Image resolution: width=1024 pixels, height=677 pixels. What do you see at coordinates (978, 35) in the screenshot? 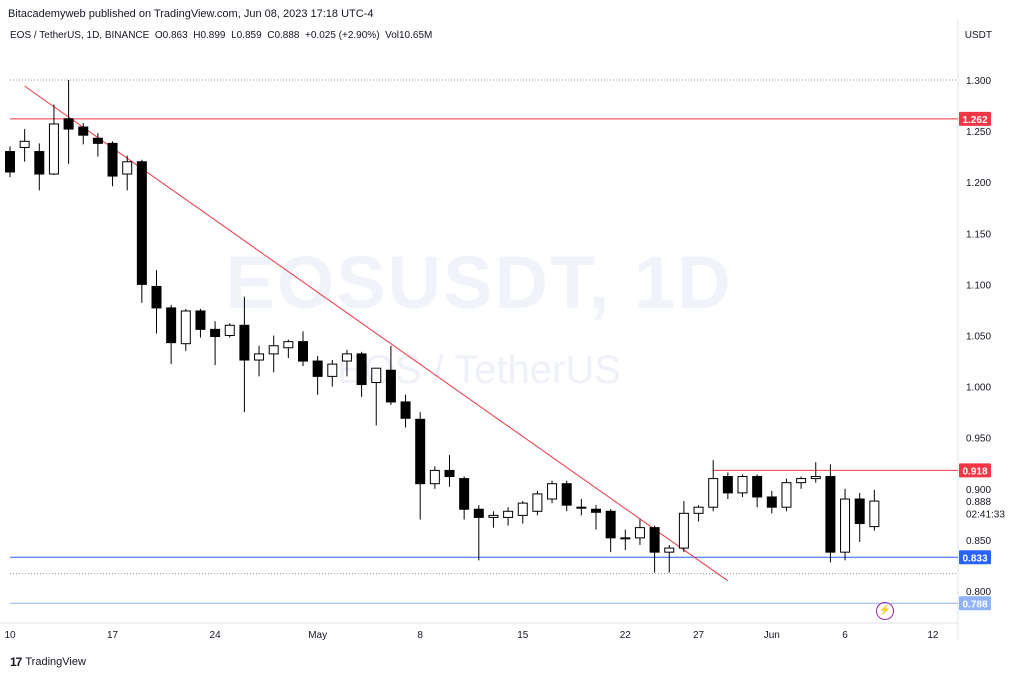
I see `currency-label: USDT` at bounding box center [978, 35].